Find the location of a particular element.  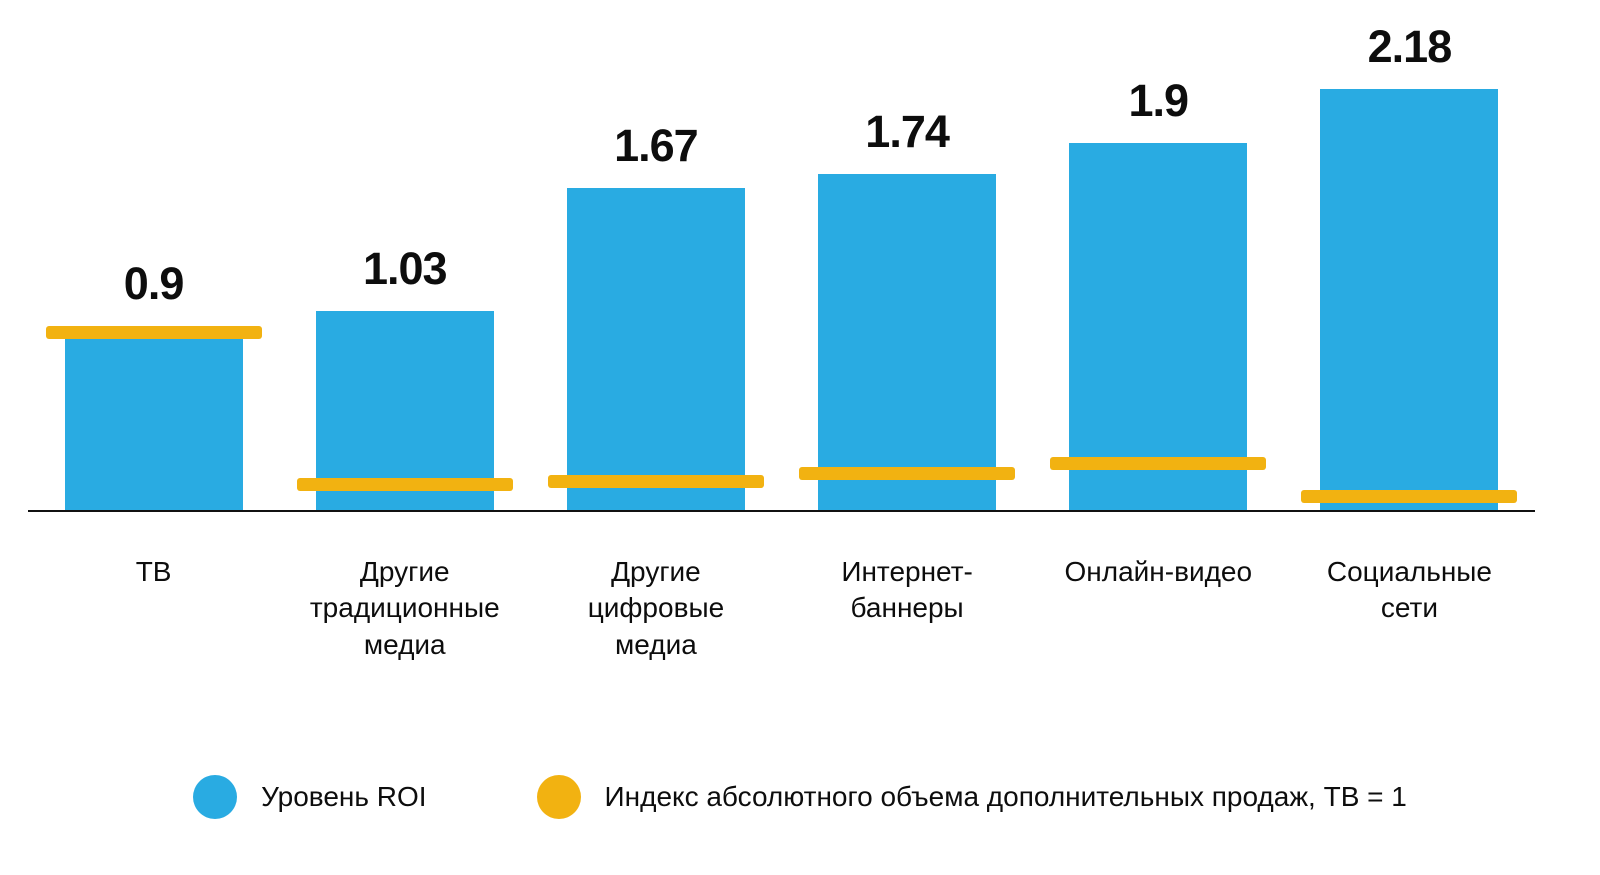

sales-index-legend-dot-icon is located at coordinates (558, 797).